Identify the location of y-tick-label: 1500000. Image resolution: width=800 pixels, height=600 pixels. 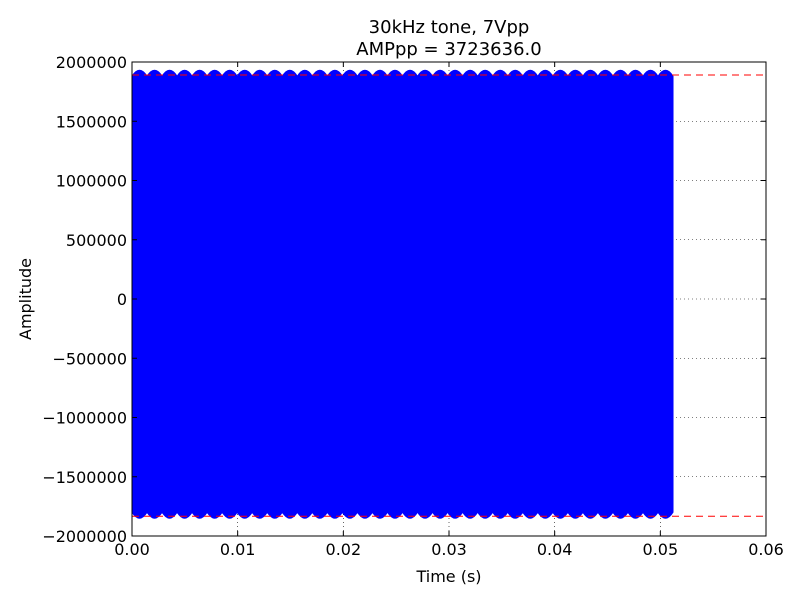
(91, 121).